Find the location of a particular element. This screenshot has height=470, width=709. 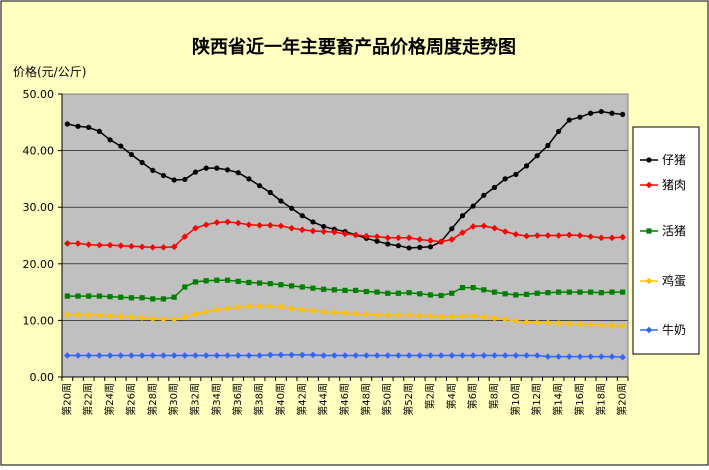

x-tick-label: 第48周 is located at coordinates (365, 399).